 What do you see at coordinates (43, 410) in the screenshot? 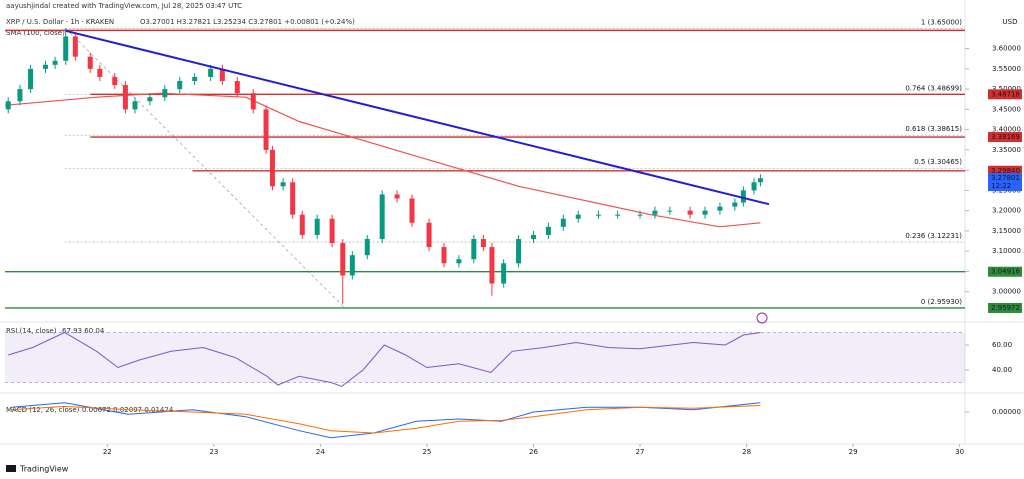
I see `macd-title: MACD (12, 26, close)` at bounding box center [43, 410].